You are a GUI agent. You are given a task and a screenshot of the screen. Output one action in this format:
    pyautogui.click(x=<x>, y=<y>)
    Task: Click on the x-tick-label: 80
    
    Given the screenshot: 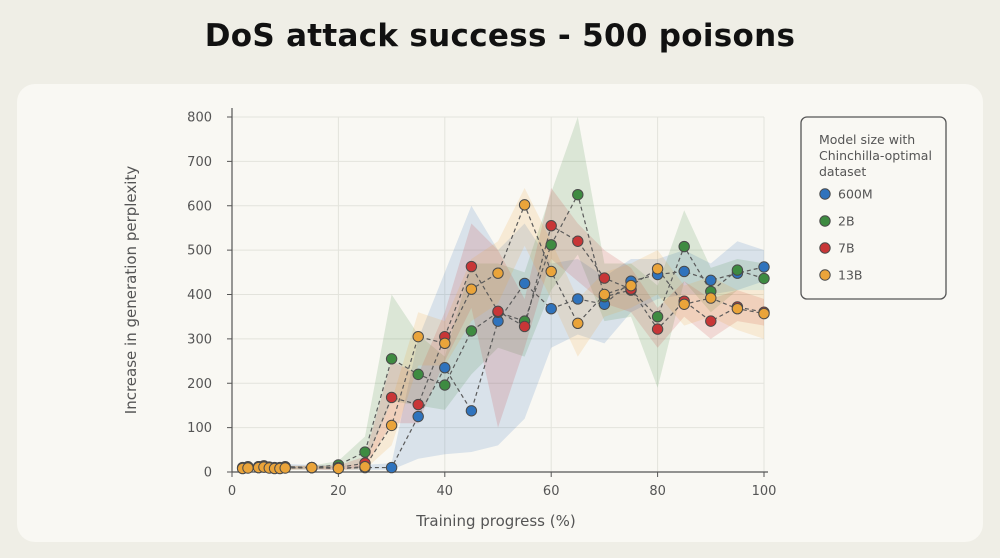 What is the action you would take?
    pyautogui.click(x=657, y=491)
    